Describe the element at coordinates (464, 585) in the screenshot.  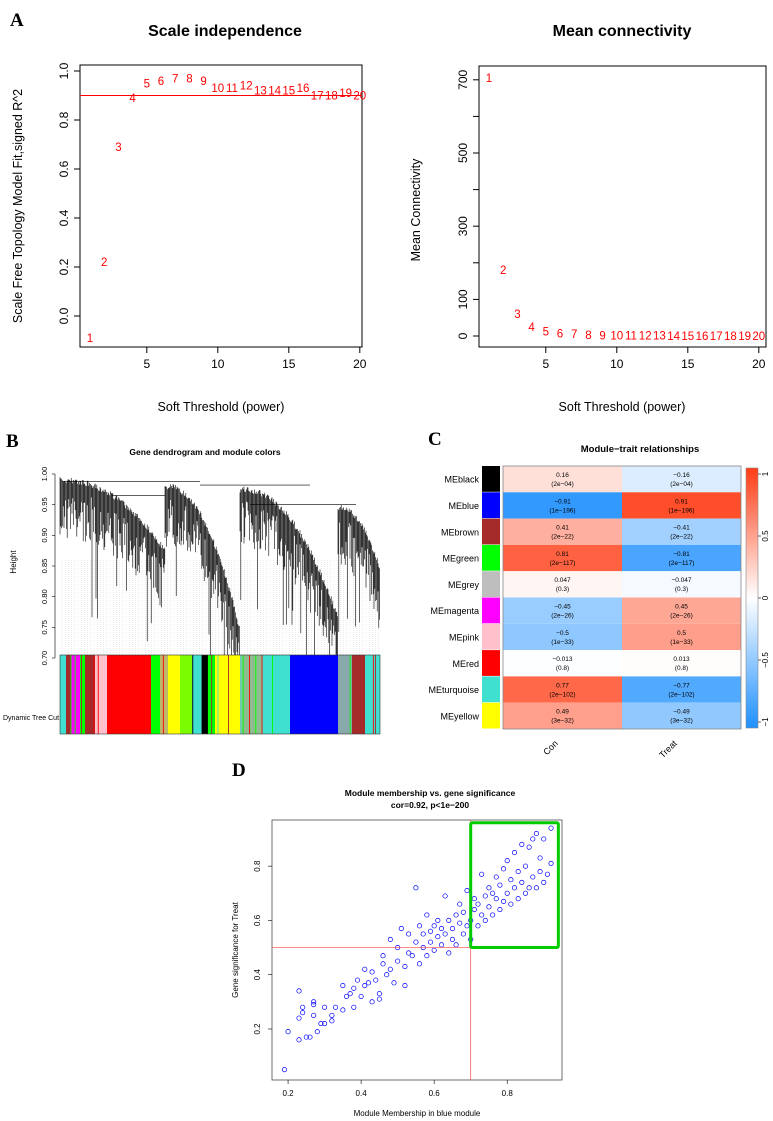
I see `row-label: MEgrey` at that location.